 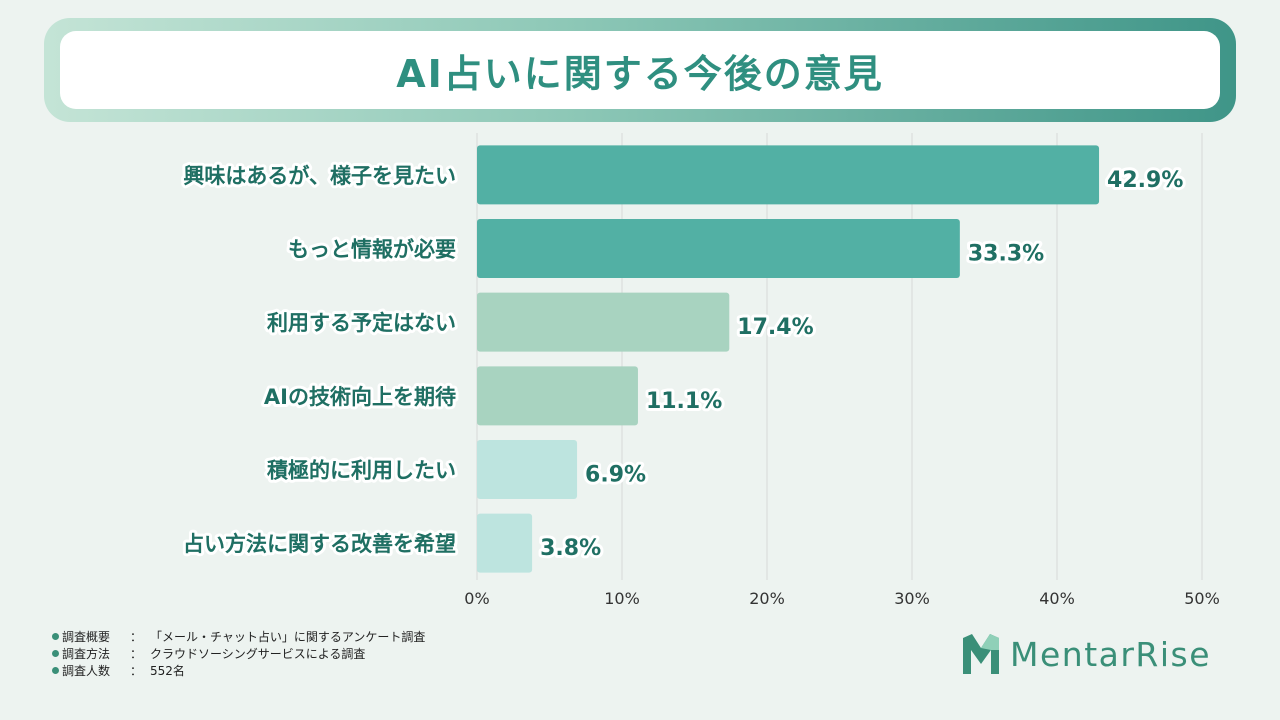 I want to click on data-label: 3.8%, so click(x=570, y=548).